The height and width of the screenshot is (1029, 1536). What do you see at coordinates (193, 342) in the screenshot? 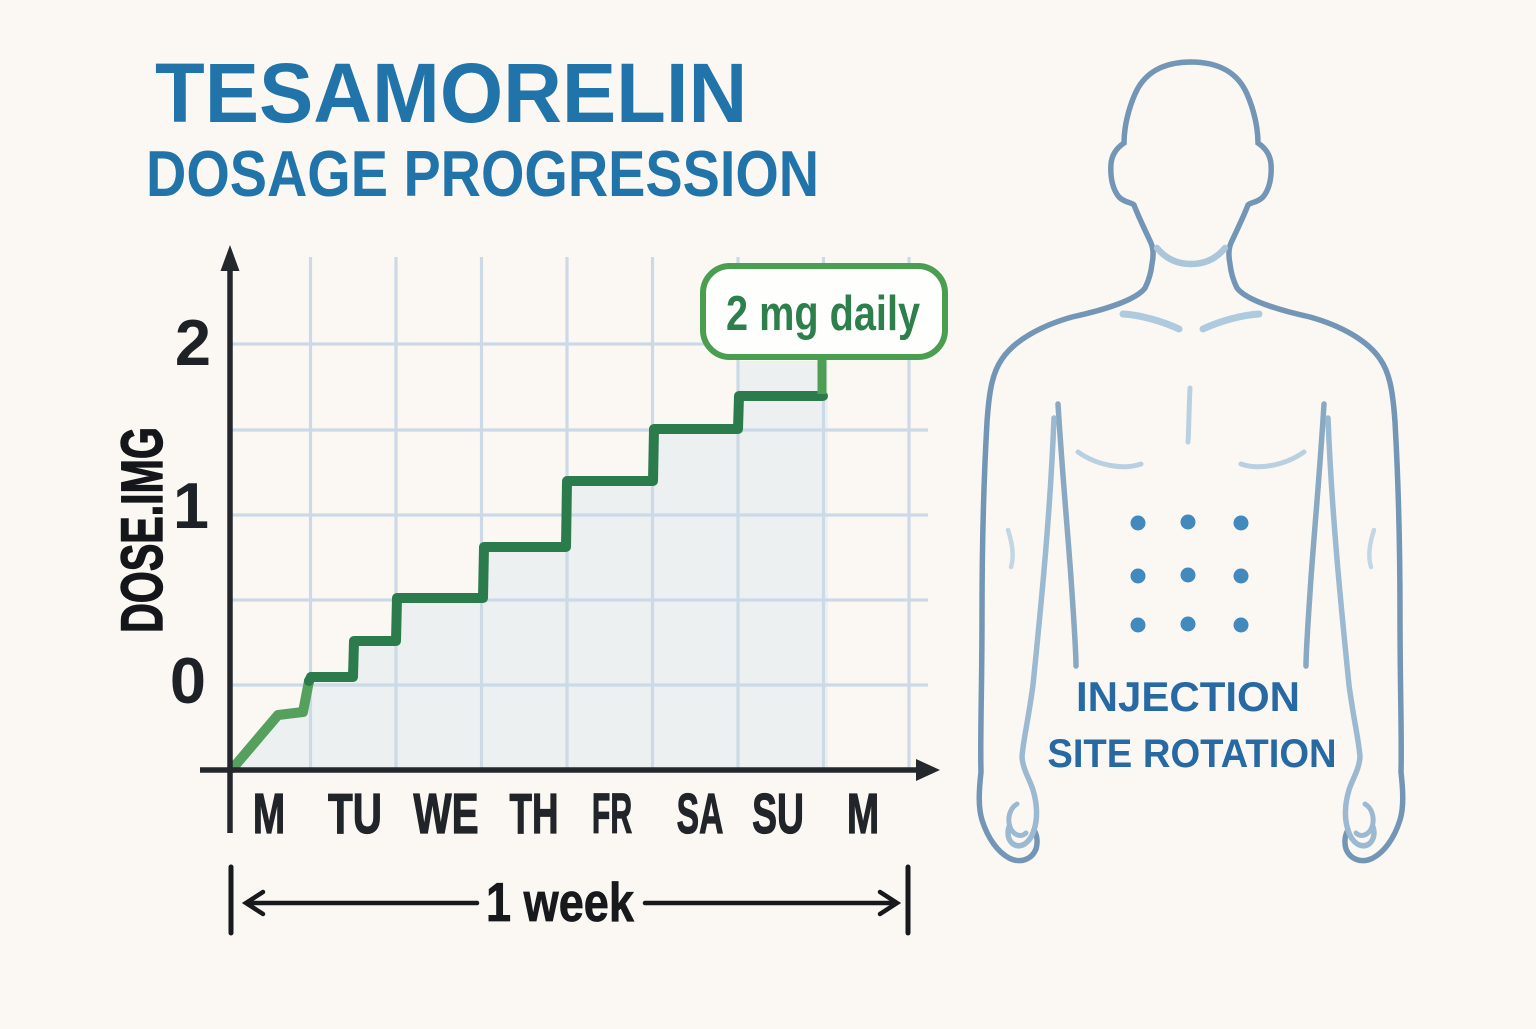
I see `svg-text: 2` at bounding box center [193, 342].